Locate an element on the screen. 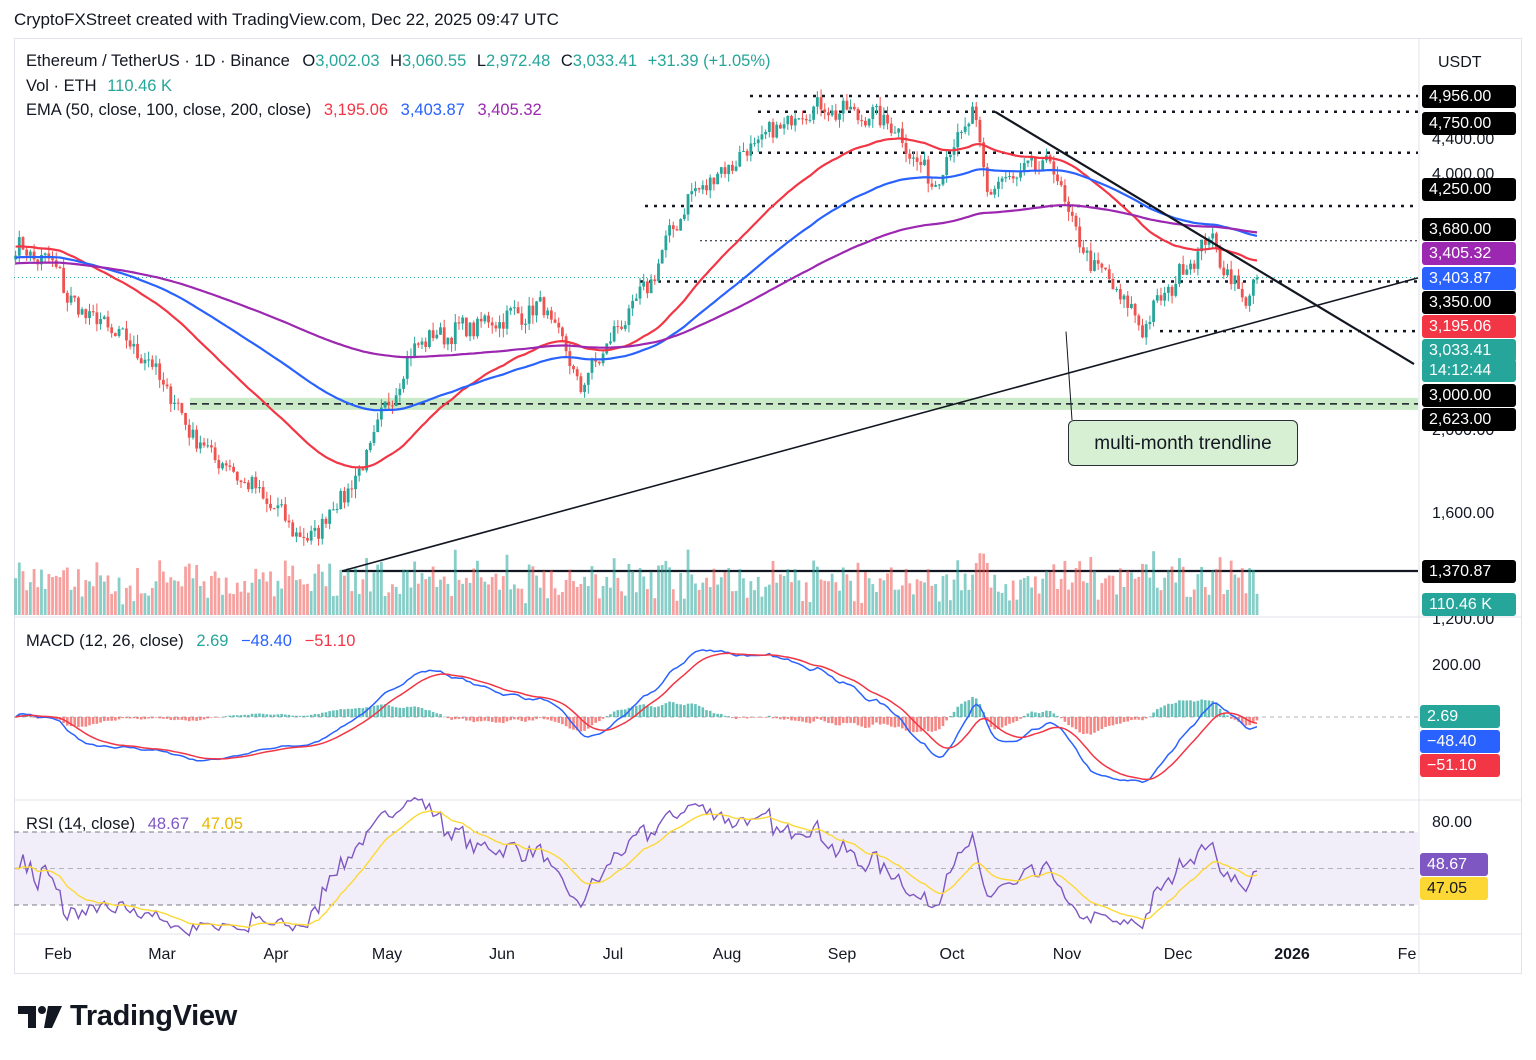  ema50-value: 3,195.06 is located at coordinates (356, 110).